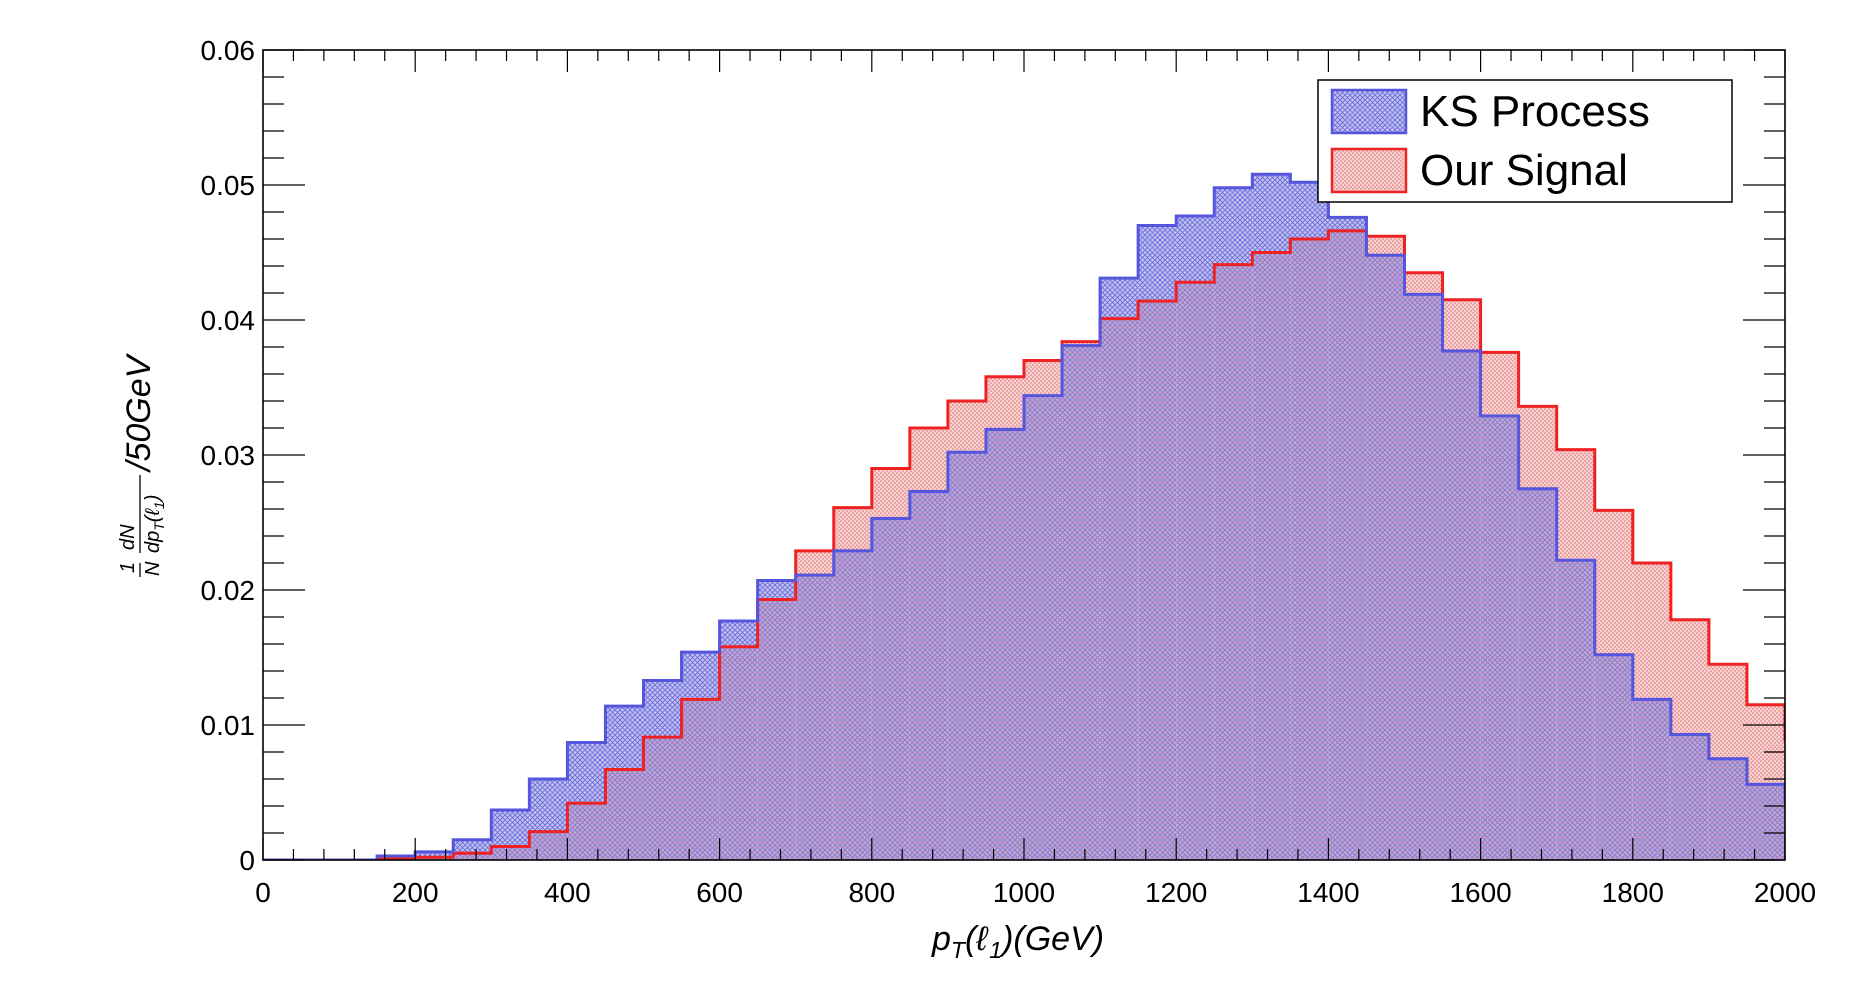  What do you see at coordinates (128, 567) in the screenshot?
I see `svg-text: 1` at bounding box center [128, 567].